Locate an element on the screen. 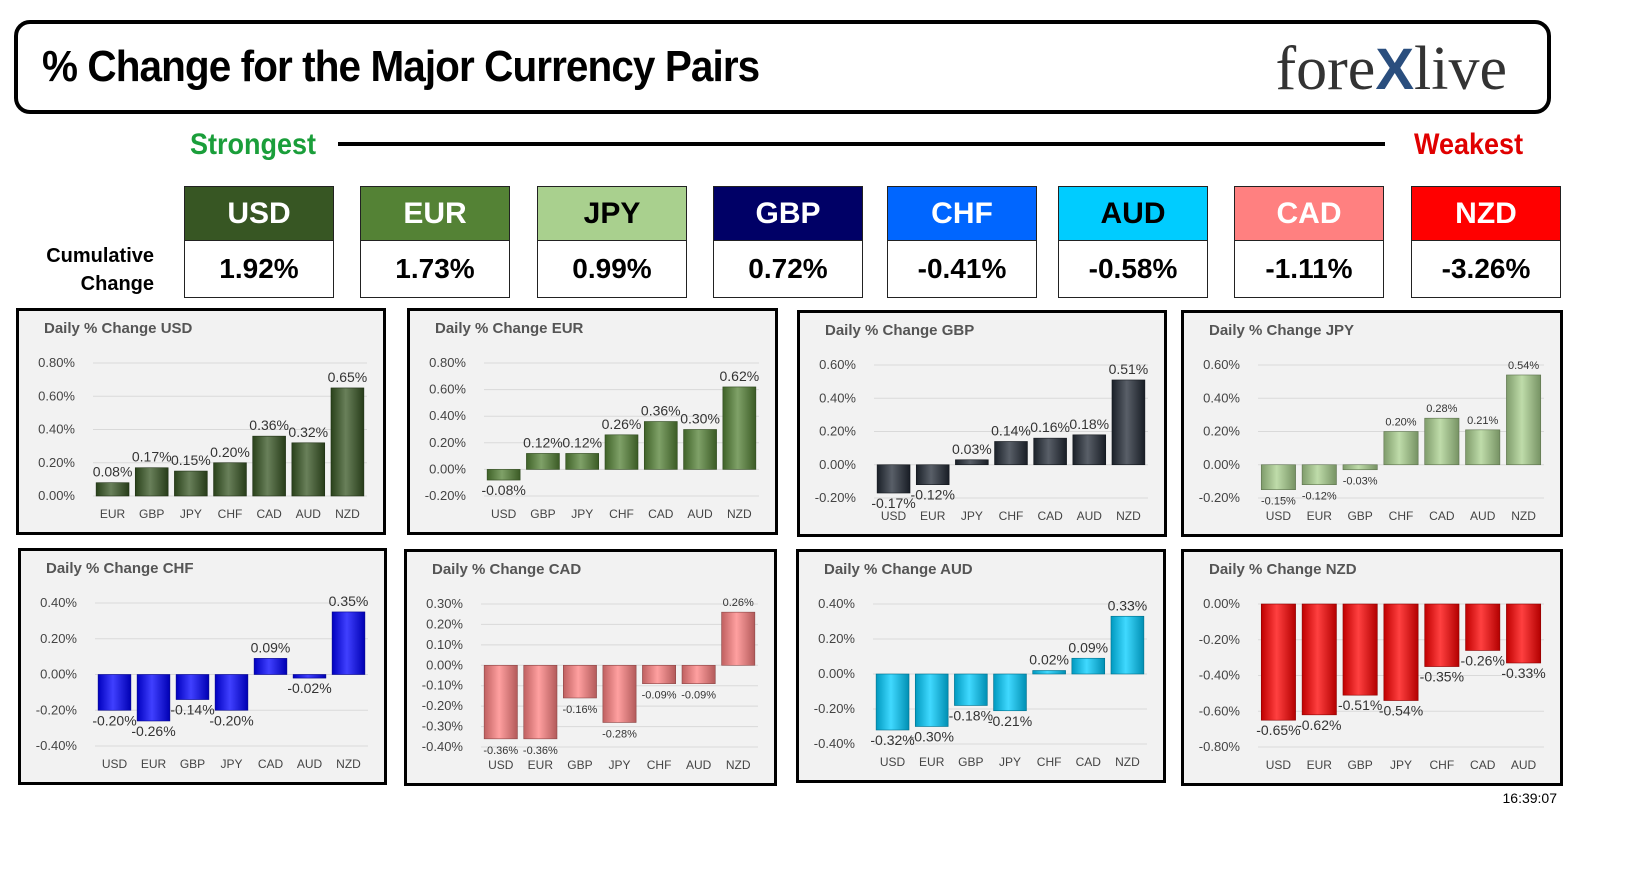 The width and height of the screenshot is (1645, 869). currency-cumulative-value: 1.73% is located at coordinates (435, 268).